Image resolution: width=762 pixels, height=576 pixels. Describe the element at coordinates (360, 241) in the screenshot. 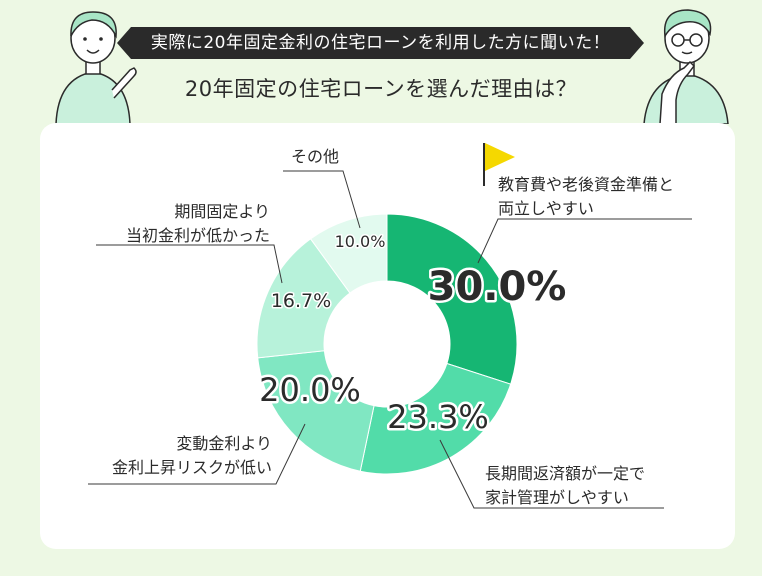

I see `percentage-label: 10.0%` at that location.